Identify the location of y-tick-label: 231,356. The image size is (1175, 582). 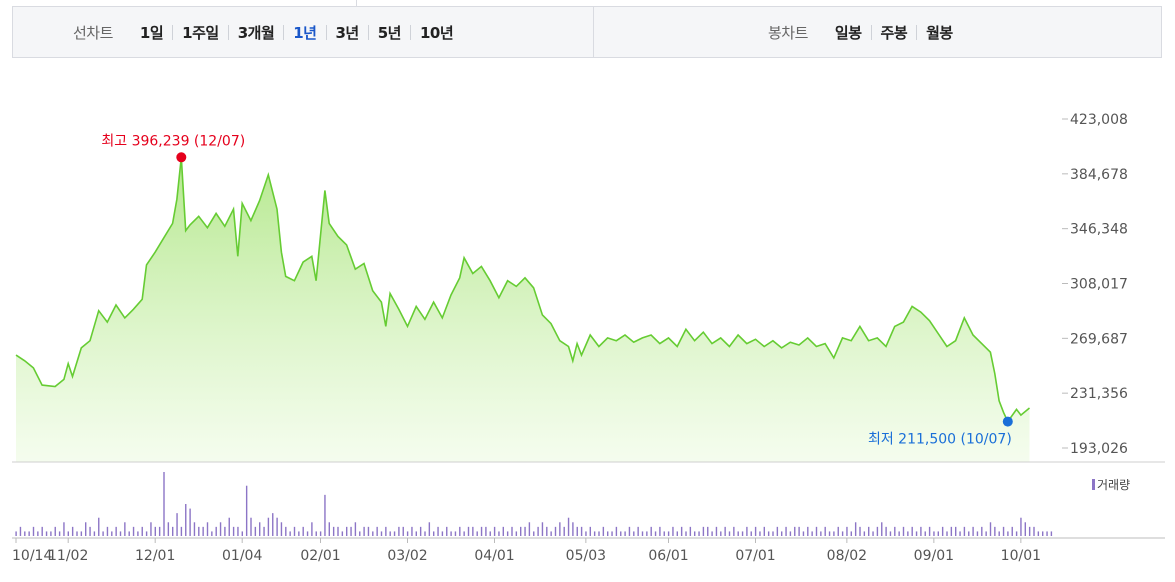
(1099, 394).